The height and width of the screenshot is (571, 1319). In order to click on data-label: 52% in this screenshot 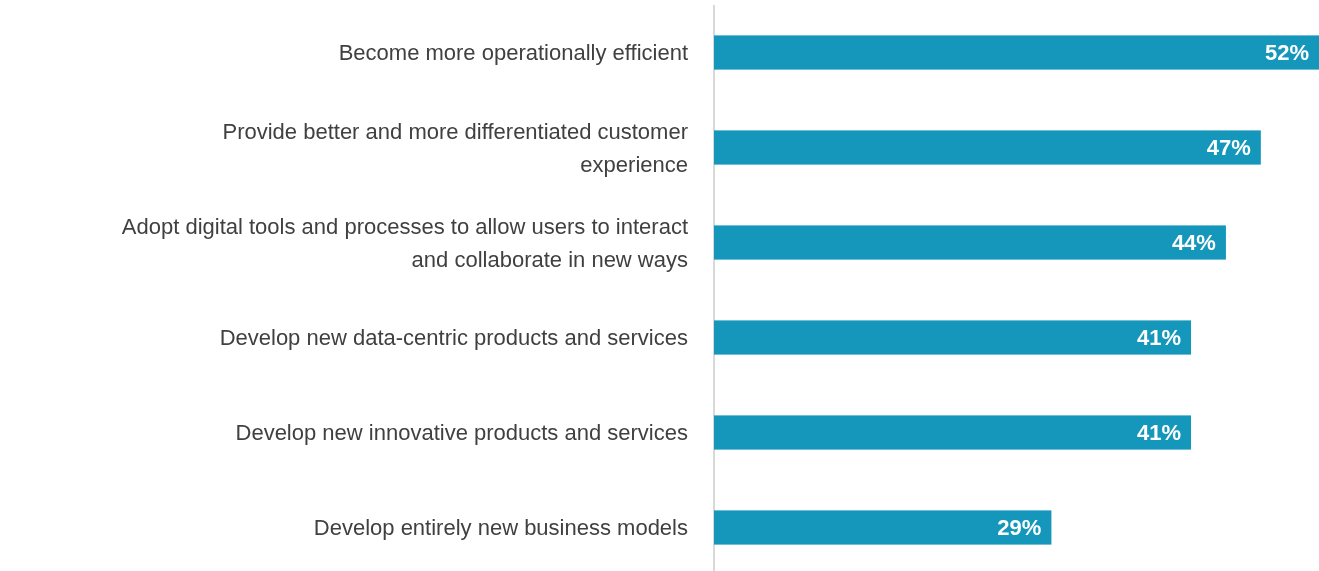, I will do `click(1286, 52)`.